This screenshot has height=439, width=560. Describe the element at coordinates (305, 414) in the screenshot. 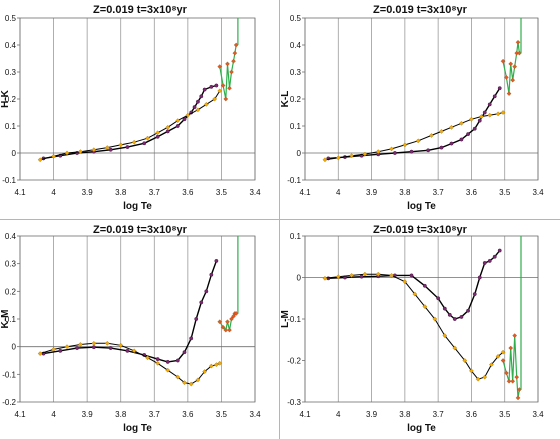

I see `x-tick-label: 4.1` at that location.